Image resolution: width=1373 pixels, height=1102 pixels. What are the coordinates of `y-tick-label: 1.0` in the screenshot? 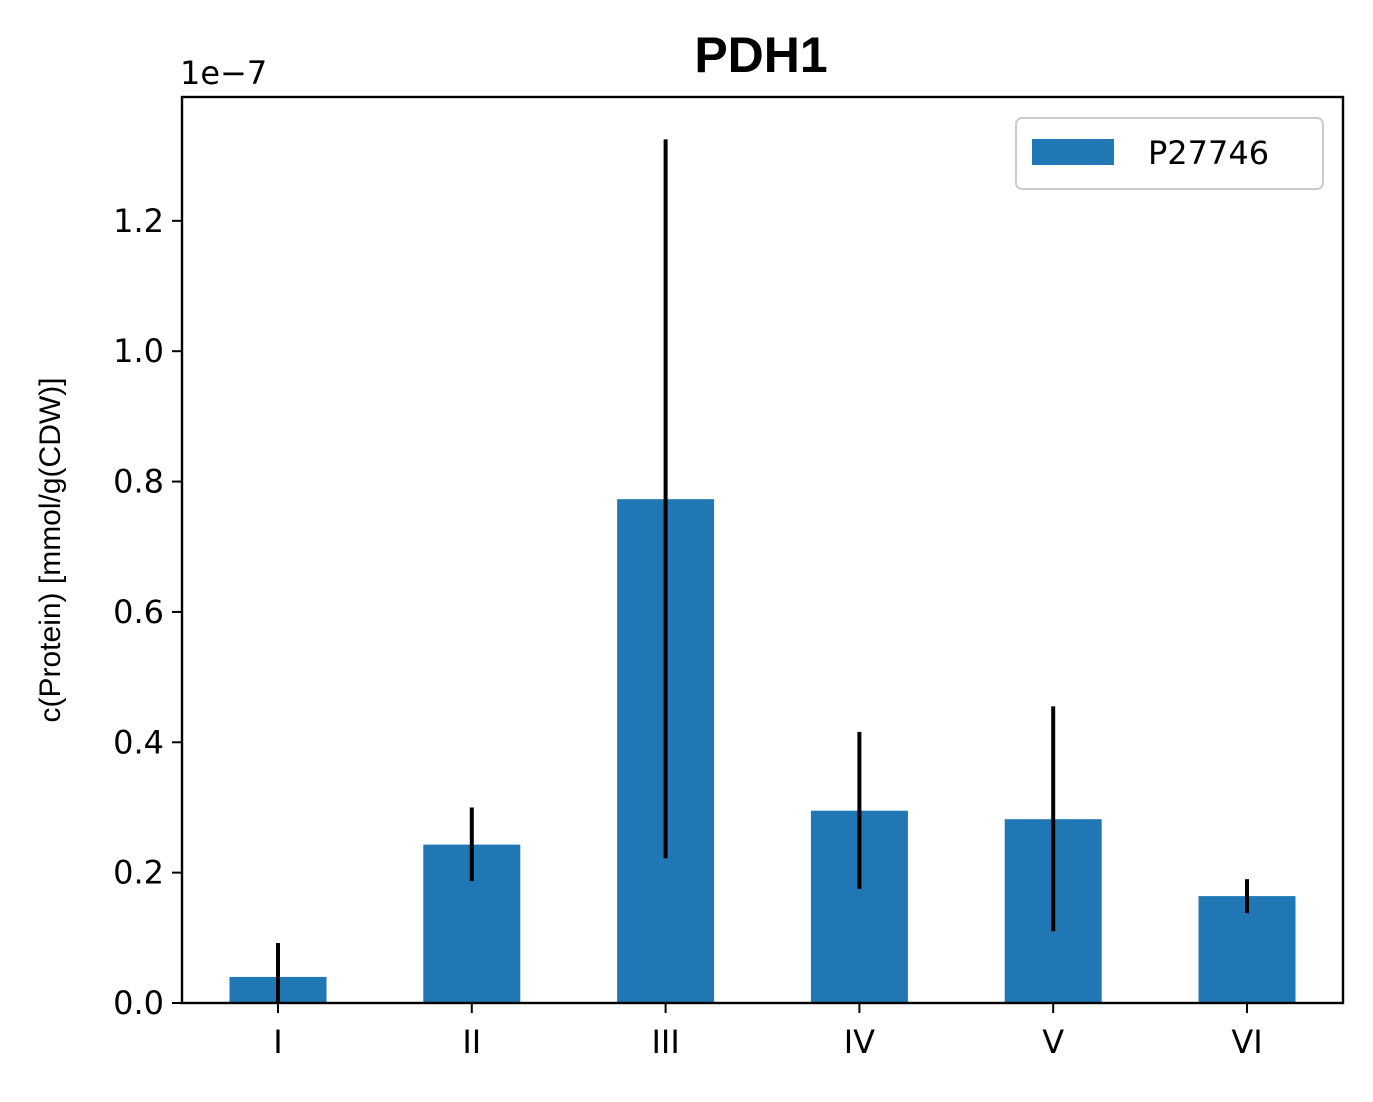 It's located at (138, 351).